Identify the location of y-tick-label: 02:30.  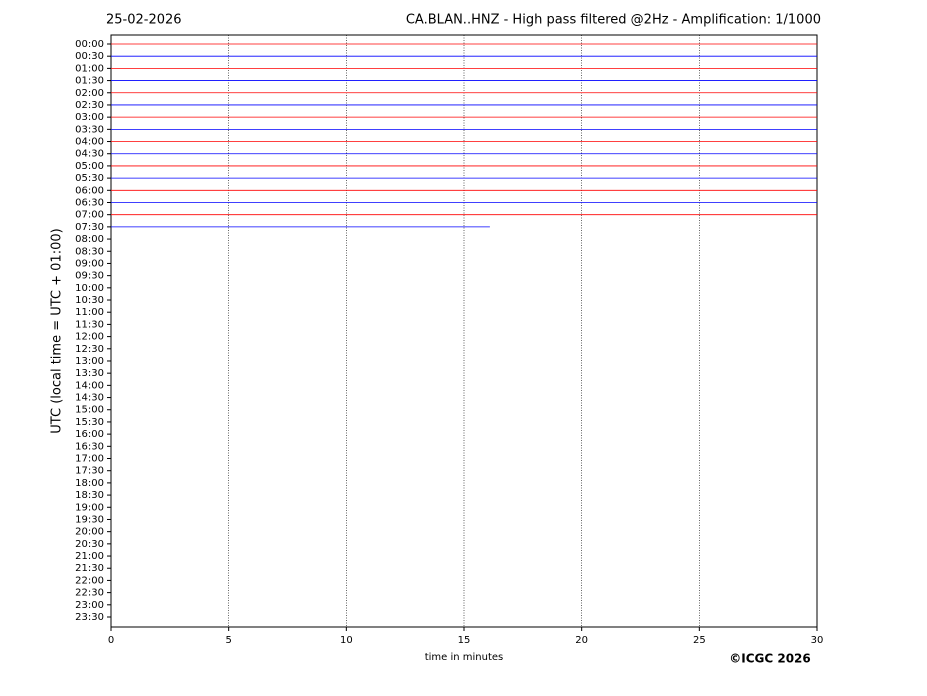
(89, 105).